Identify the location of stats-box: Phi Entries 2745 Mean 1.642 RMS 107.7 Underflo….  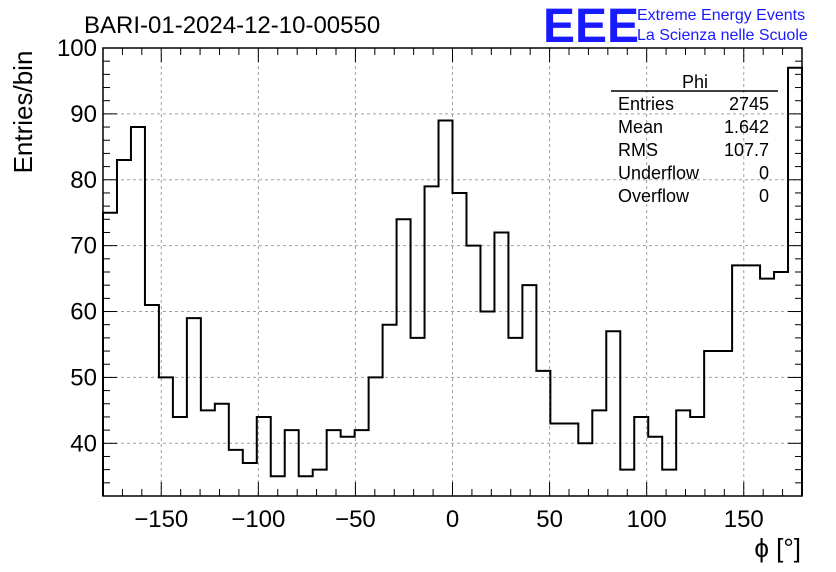
(694, 139).